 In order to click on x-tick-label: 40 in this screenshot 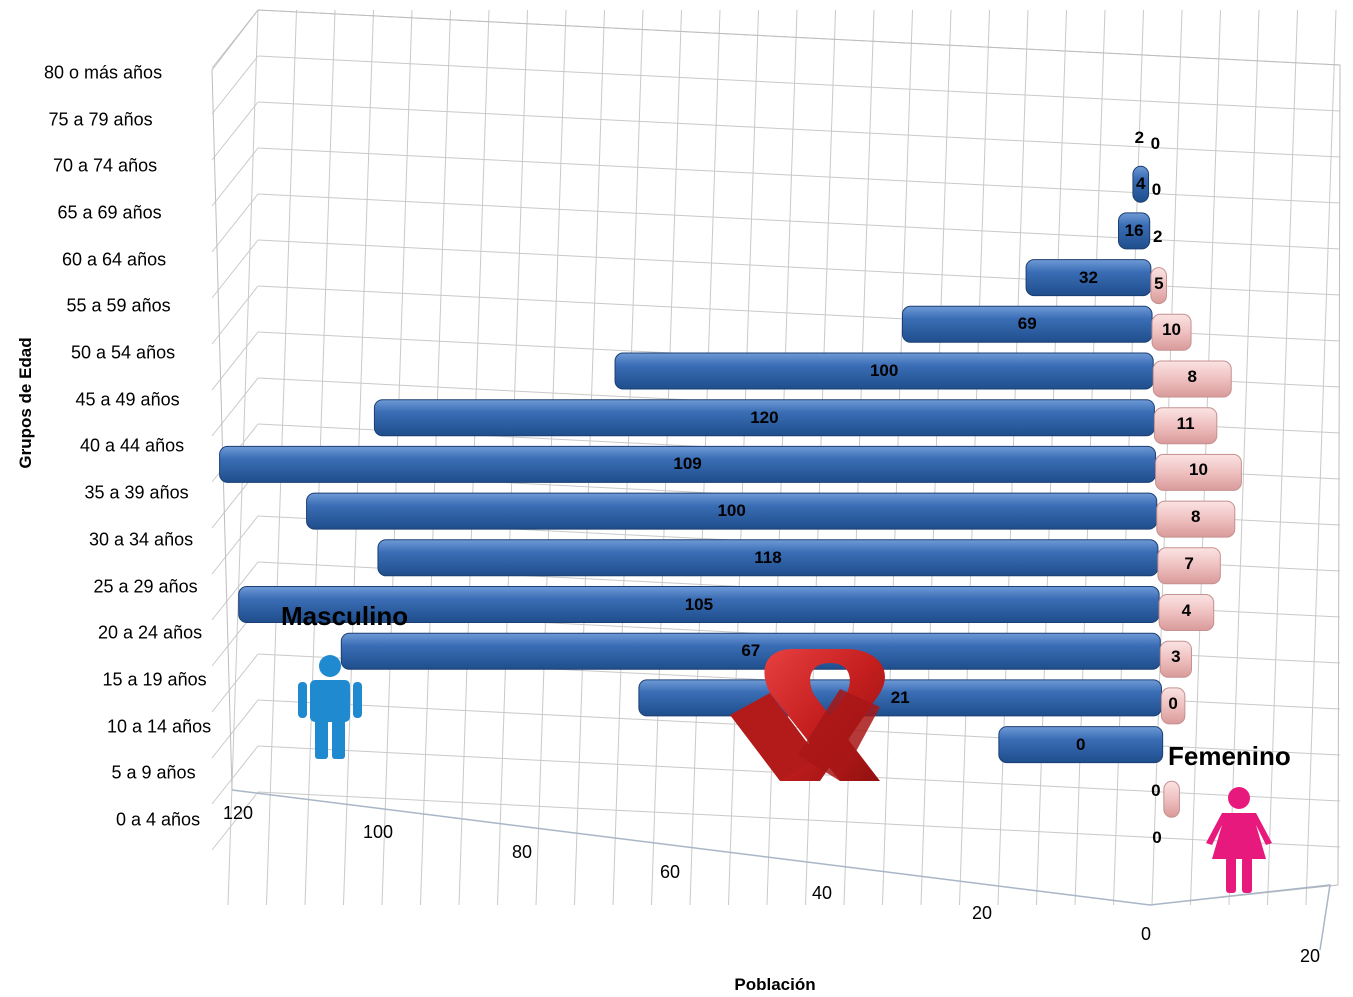, I will do `click(822, 893)`.